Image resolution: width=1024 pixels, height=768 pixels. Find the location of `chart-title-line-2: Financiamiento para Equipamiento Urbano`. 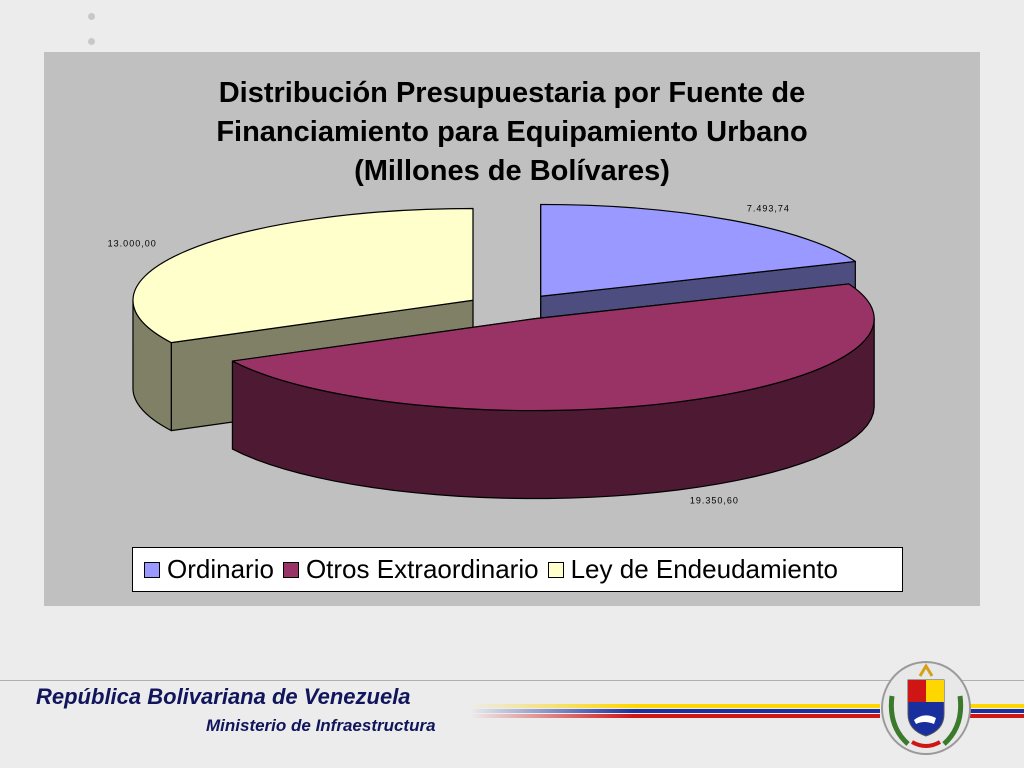

chart-title-line-2: Financiamiento para Equipamiento Urbano is located at coordinates (512, 132).